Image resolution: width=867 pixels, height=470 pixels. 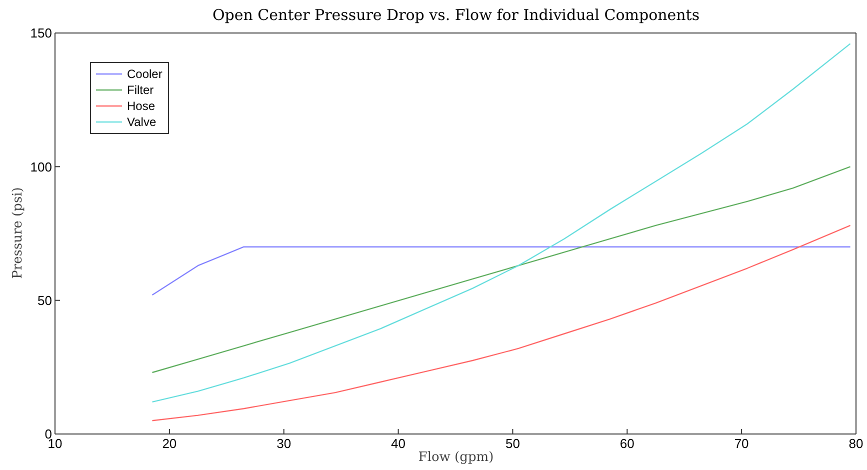 What do you see at coordinates (140, 90) in the screenshot?
I see `legend-label: Filter` at bounding box center [140, 90].